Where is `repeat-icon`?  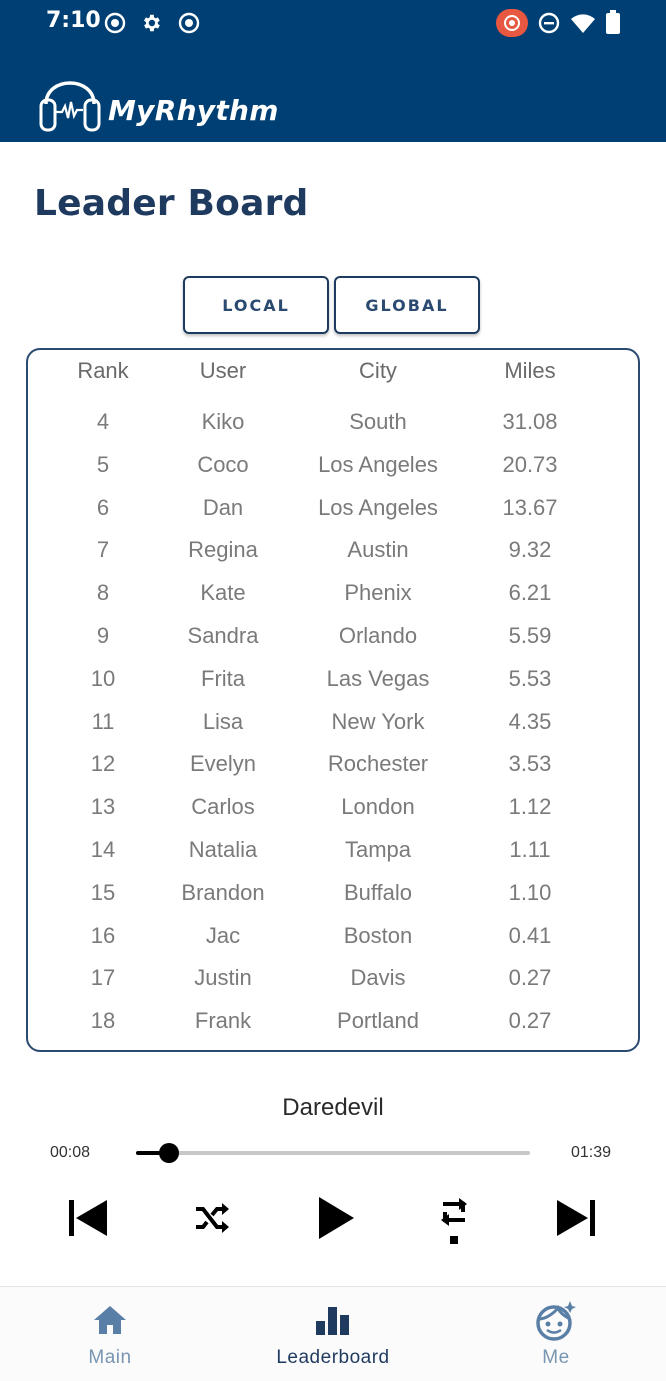 repeat-icon is located at coordinates (454, 1220).